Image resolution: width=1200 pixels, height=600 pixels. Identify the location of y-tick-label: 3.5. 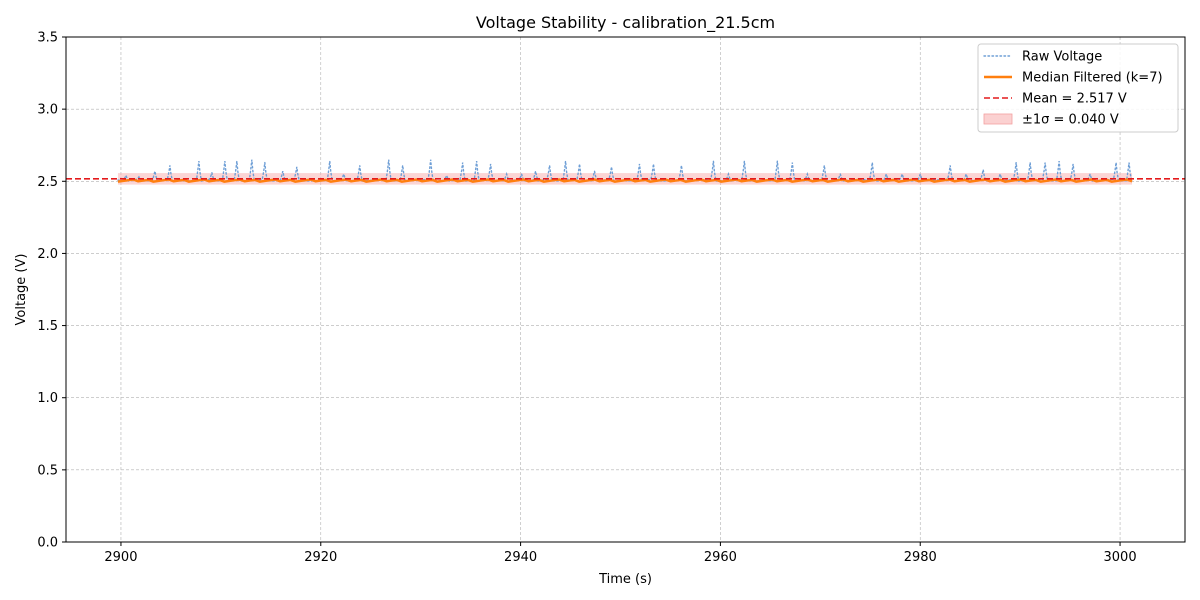
(47, 38).